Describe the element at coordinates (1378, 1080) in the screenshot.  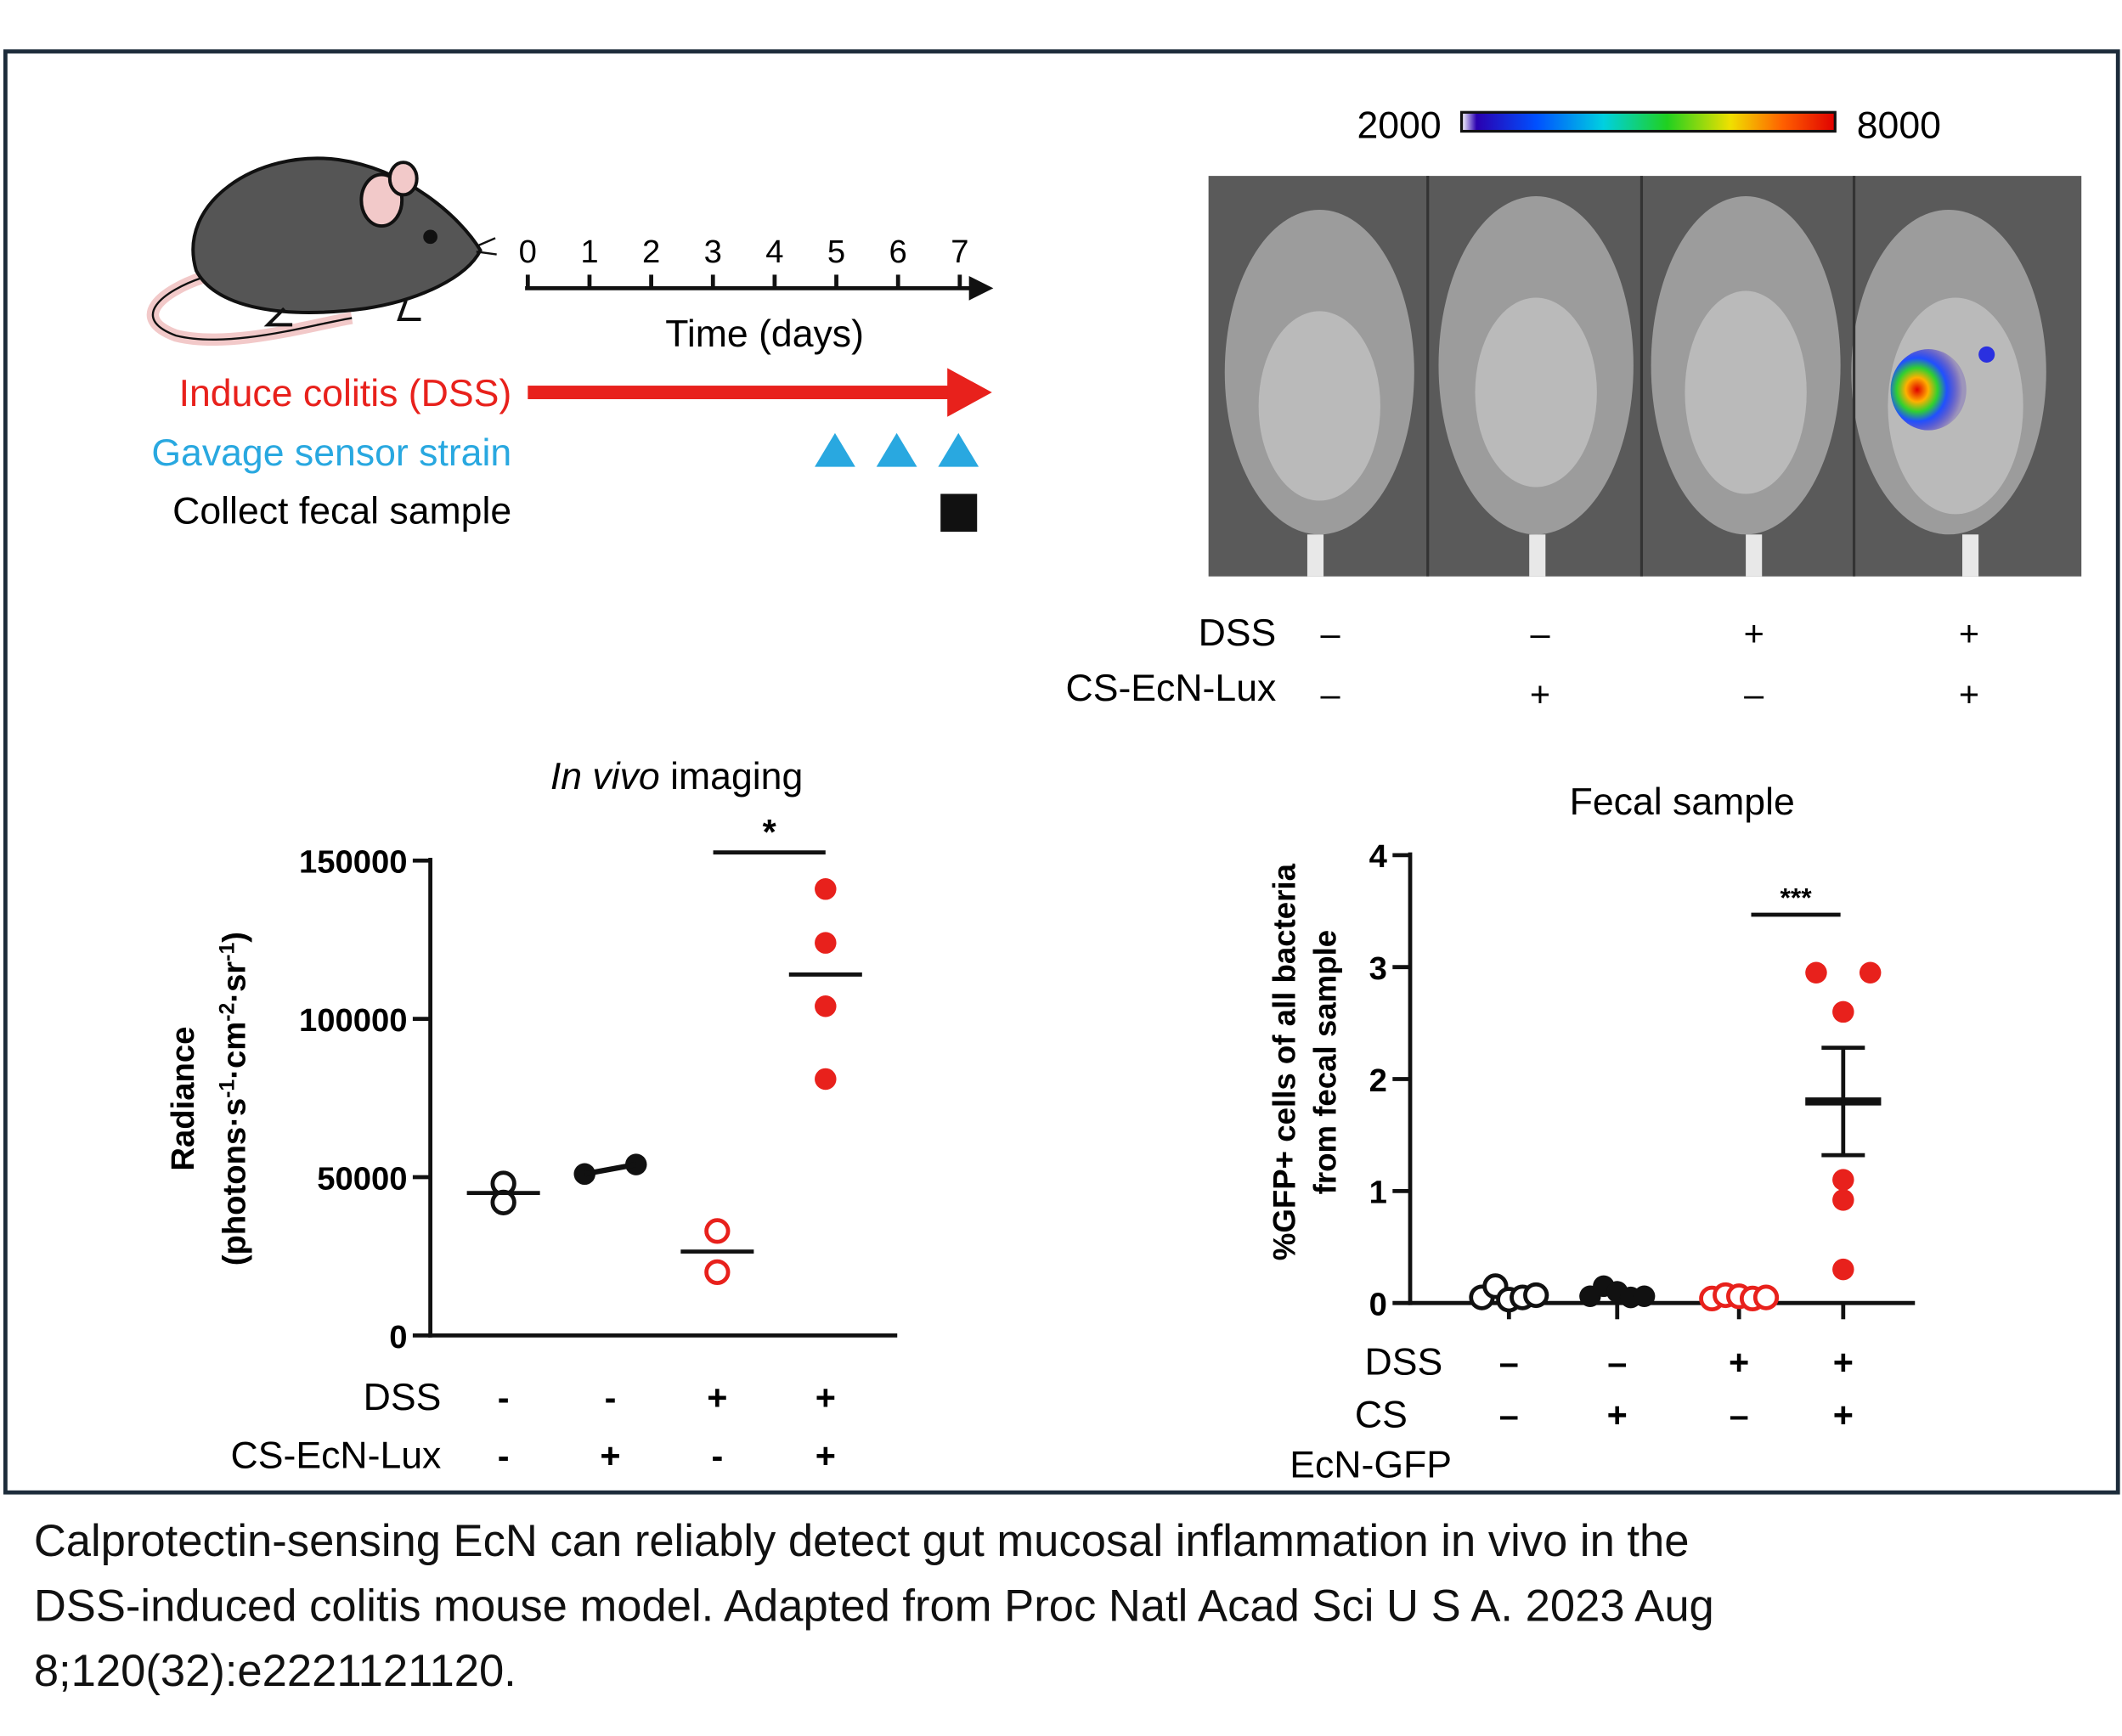
I see `y-tick-label: 2` at that location.